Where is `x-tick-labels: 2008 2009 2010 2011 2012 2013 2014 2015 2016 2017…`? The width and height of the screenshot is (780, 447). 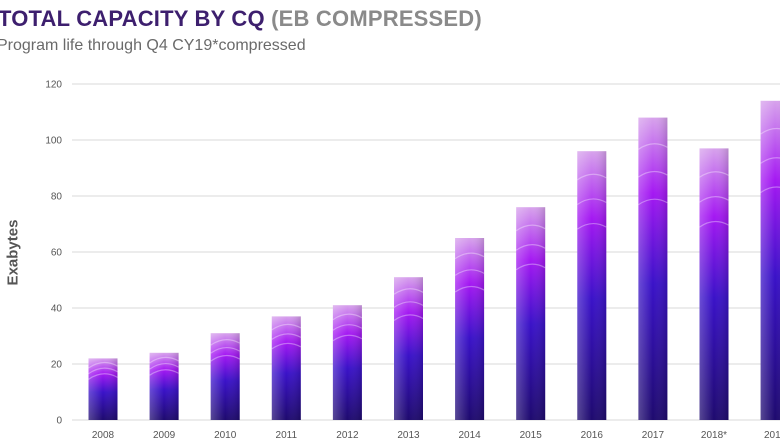
x-tick-labels: 2008 2009 2010 2011 2012 2013 2014 2015 2016 2017… is located at coordinates (436, 435).